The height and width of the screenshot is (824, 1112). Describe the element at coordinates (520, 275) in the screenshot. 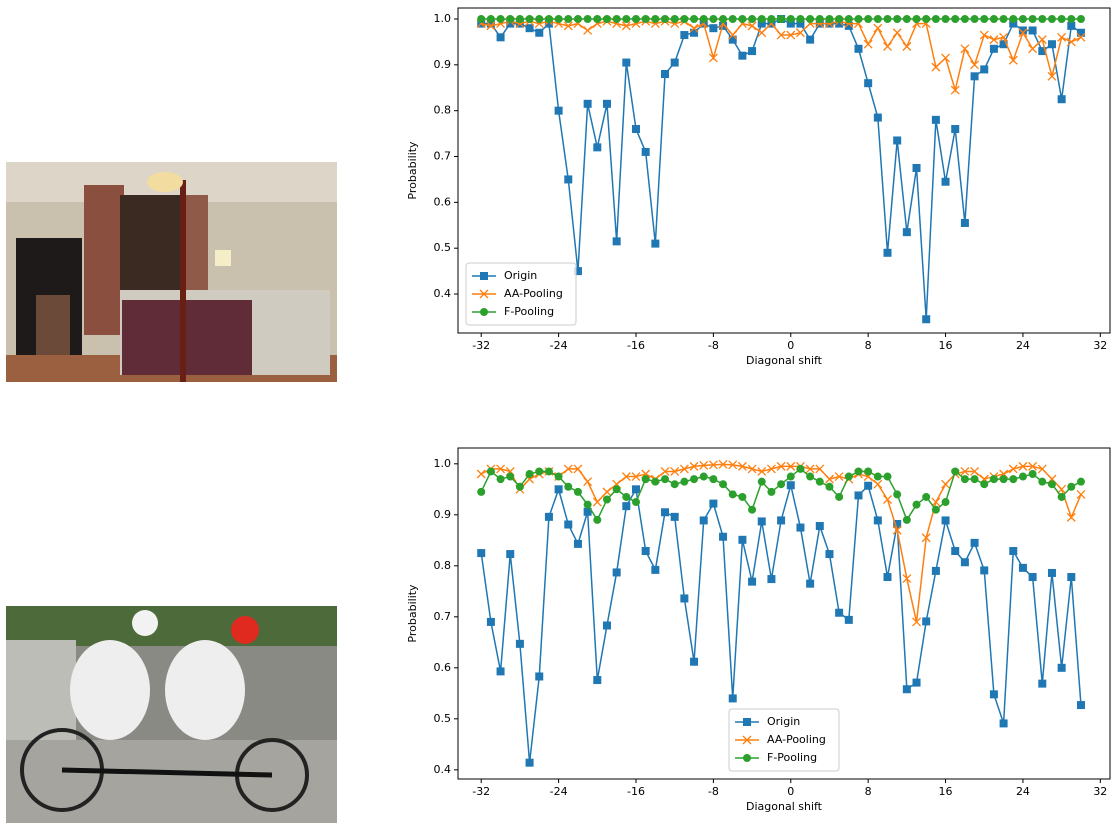

I see `legend-label: Origin` at that location.